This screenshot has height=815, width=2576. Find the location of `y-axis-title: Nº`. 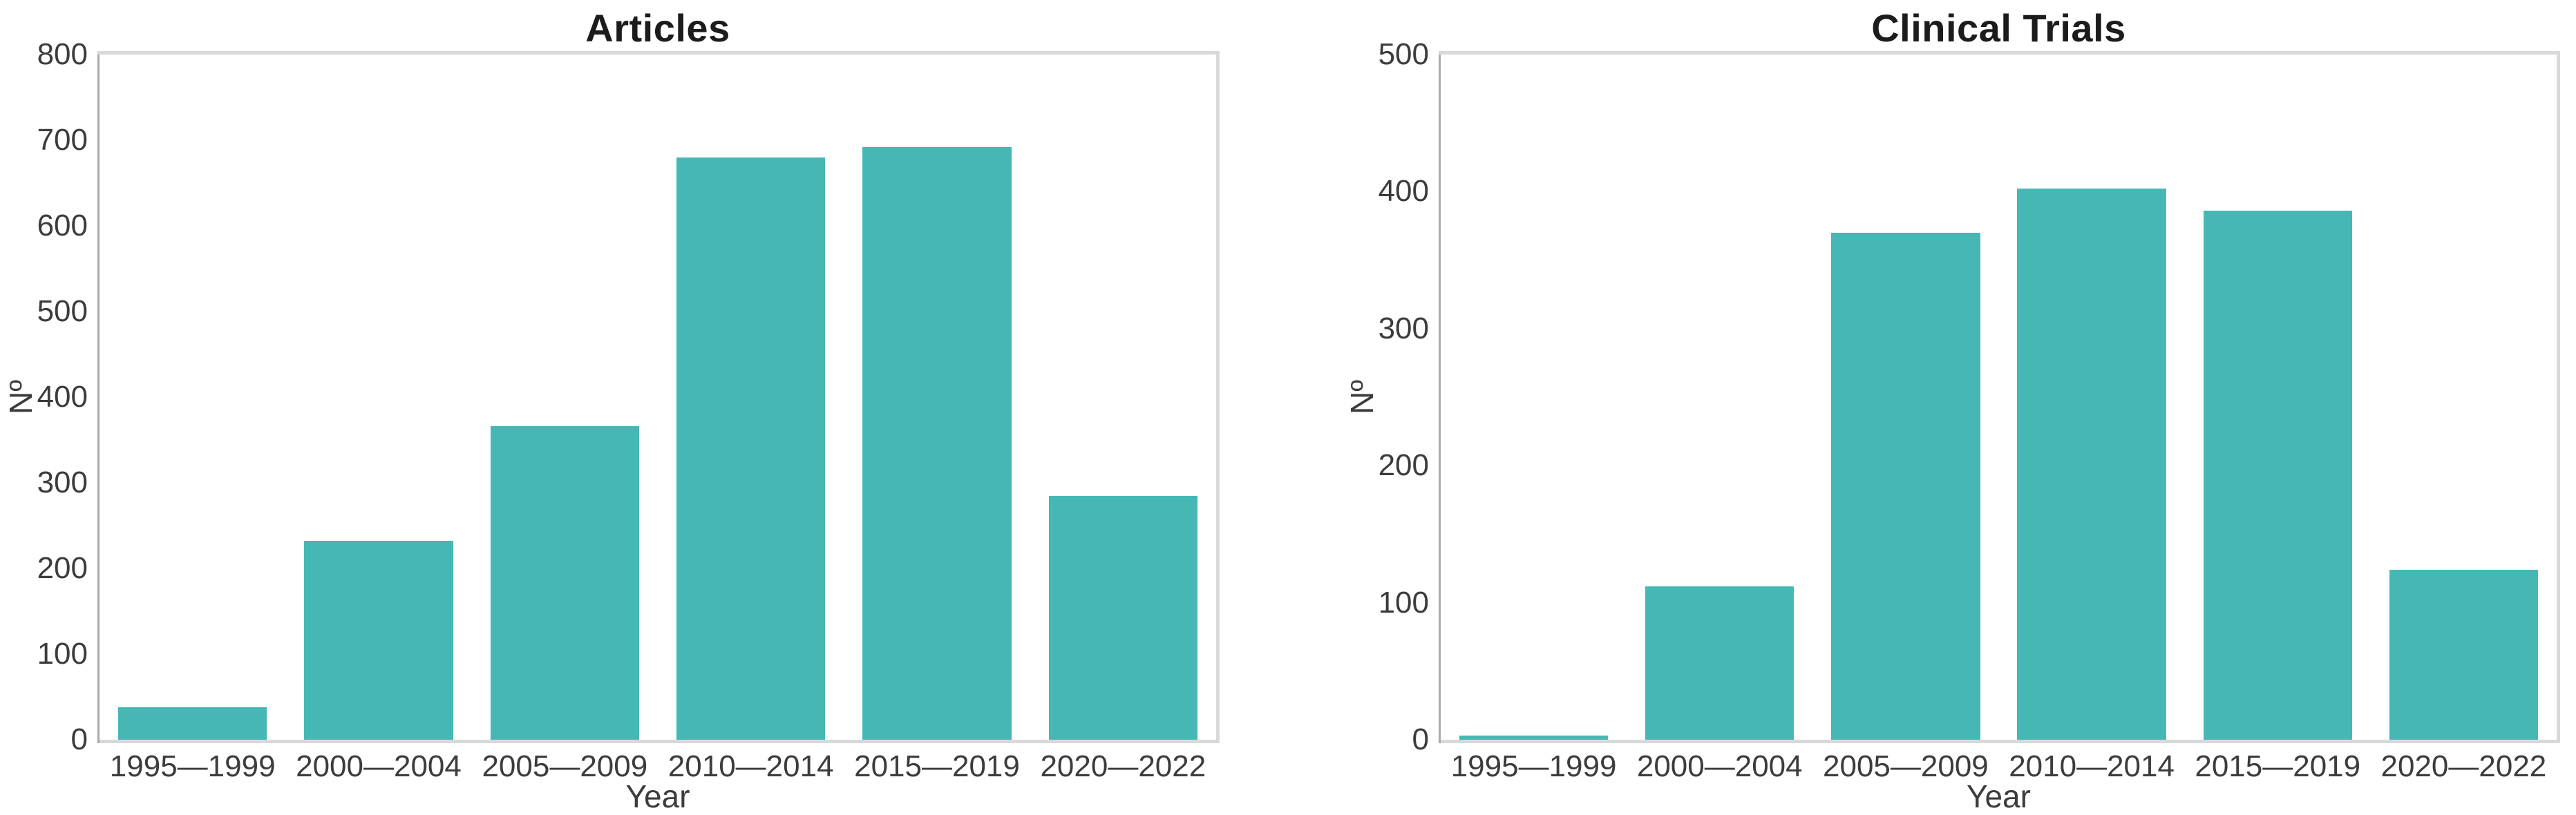

y-axis-title: Nº is located at coordinates (1362, 397).